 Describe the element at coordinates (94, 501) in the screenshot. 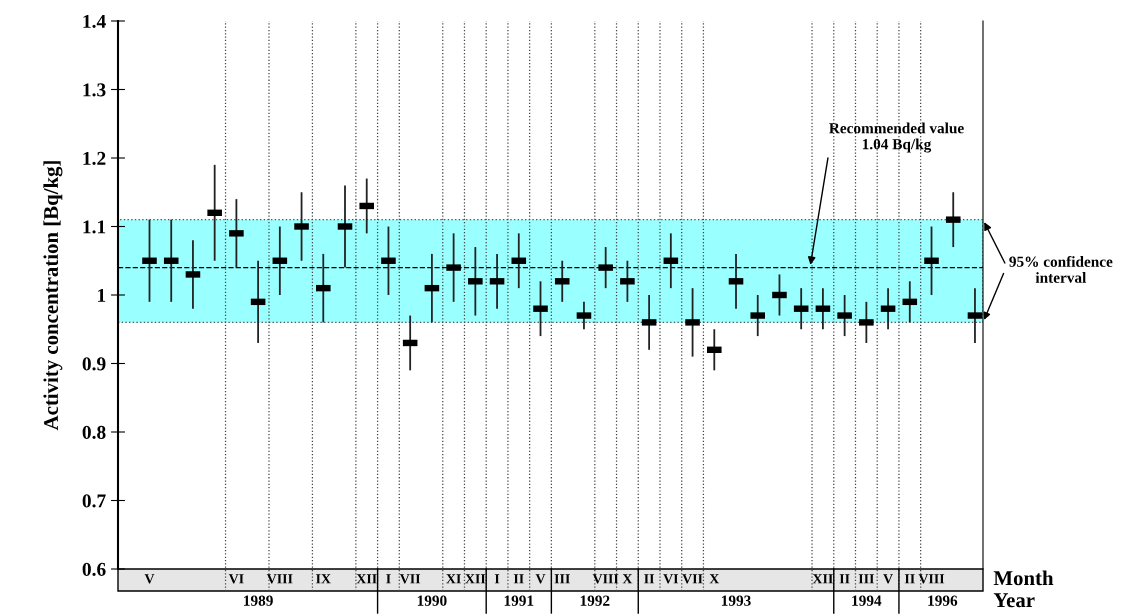

I see `y-tick-label: 0.7` at that location.